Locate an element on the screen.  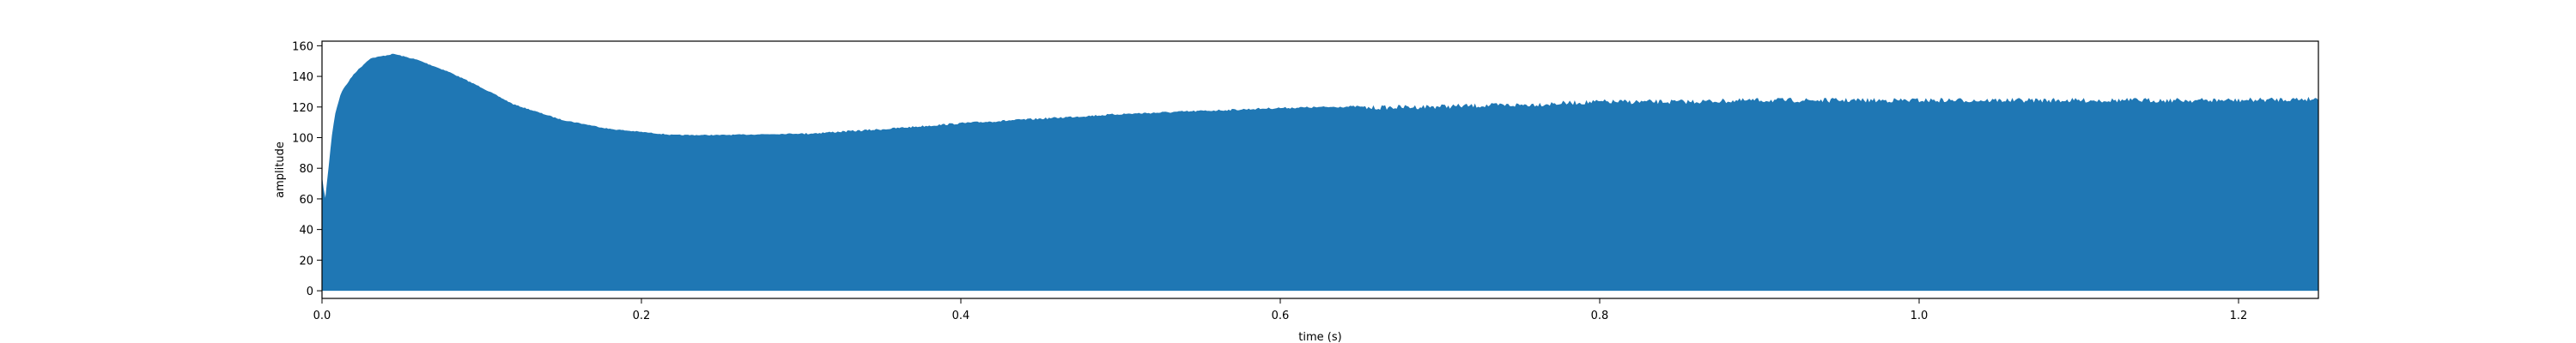
y-tick-label: 140 is located at coordinates (302, 78).